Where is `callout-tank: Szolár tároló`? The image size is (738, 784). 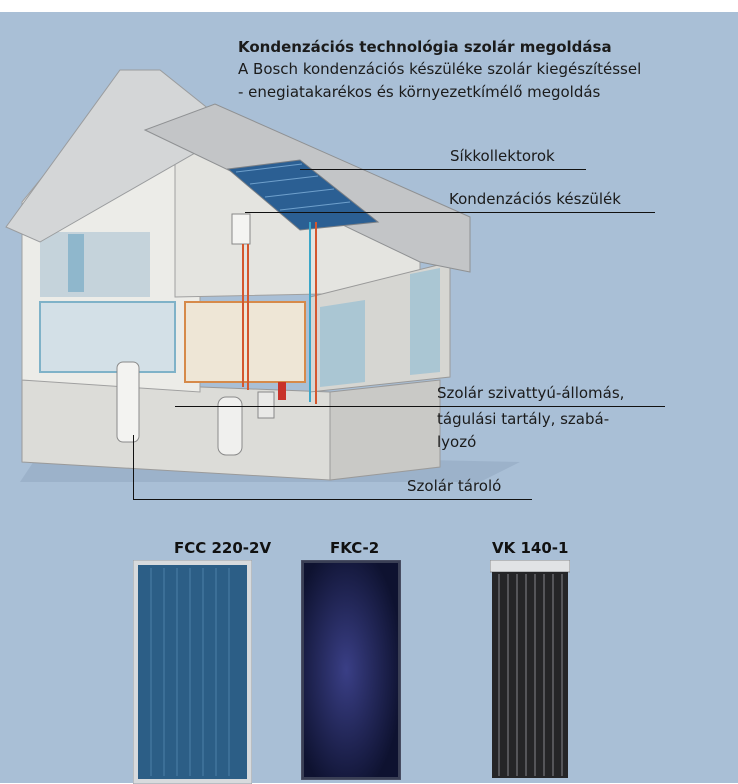
callout-tank: Szolár tároló is located at coordinates (454, 486).